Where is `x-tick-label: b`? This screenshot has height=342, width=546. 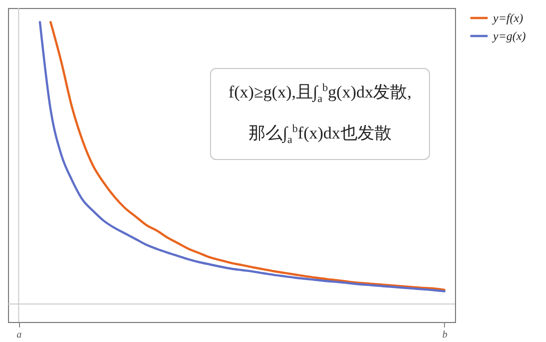 x-tick-label: b is located at coordinates (445, 335).